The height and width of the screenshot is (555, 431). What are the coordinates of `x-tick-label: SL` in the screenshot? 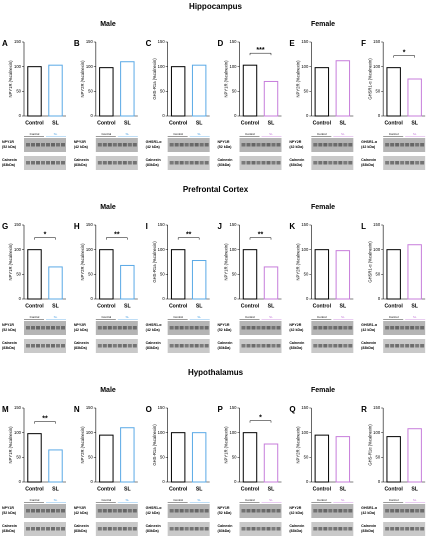 It's located at (55, 123).